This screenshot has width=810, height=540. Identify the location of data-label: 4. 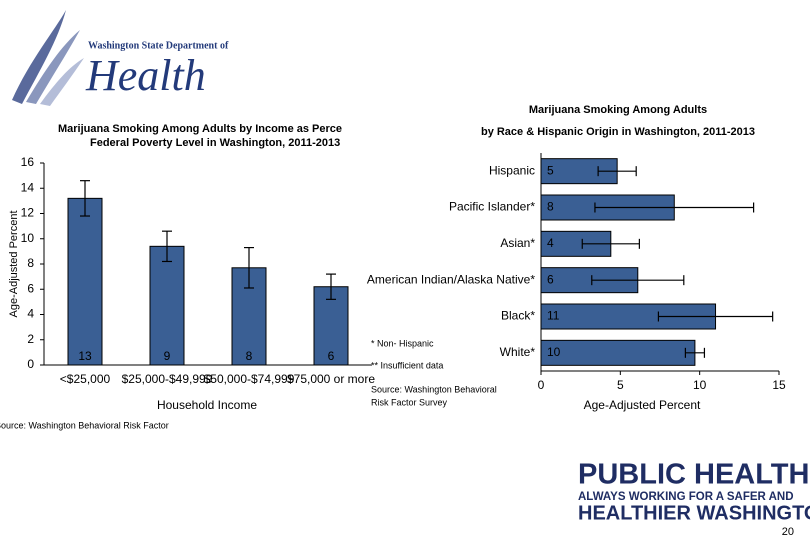
(550, 243).